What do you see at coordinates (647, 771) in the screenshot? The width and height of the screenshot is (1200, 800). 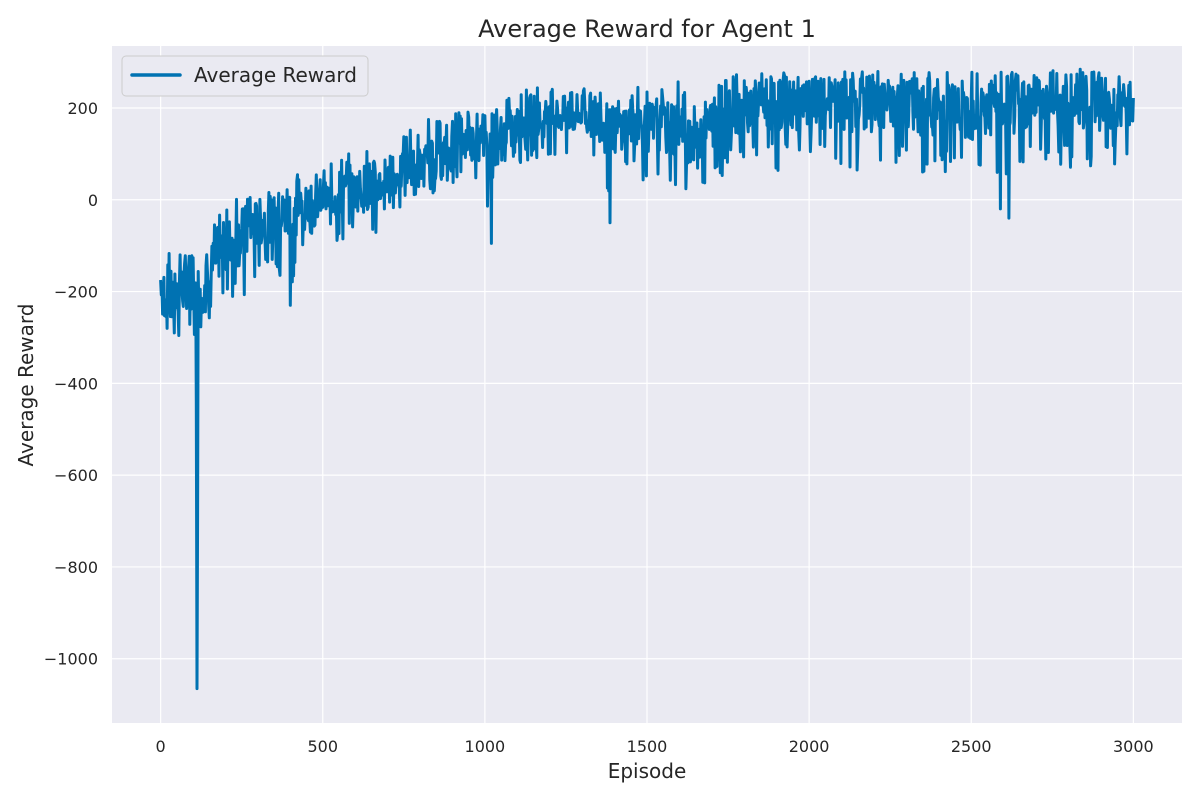 I see `x-axis-title: Episode` at bounding box center [647, 771].